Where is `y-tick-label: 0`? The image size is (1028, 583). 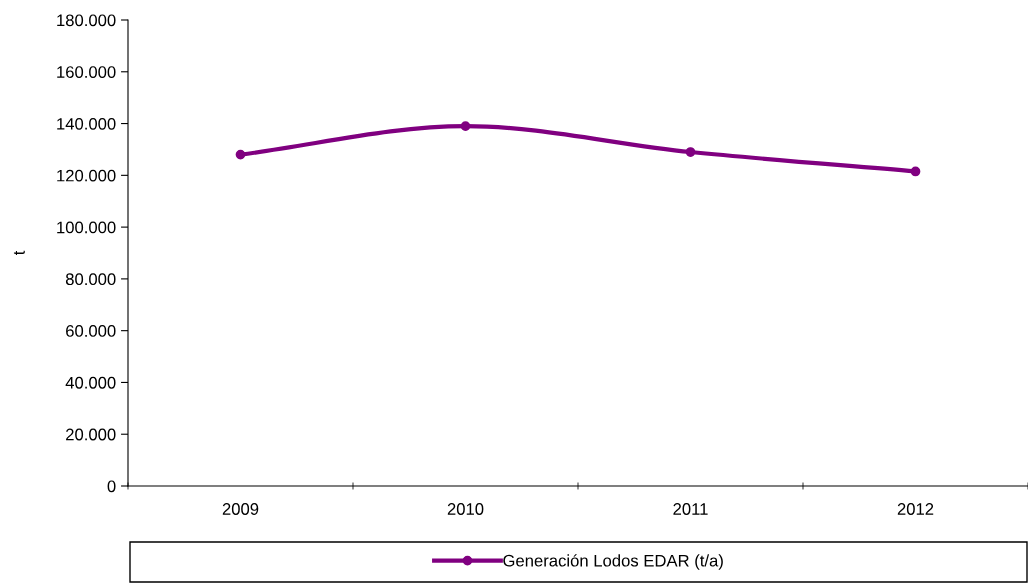 y-tick-label: 0 is located at coordinates (111, 486).